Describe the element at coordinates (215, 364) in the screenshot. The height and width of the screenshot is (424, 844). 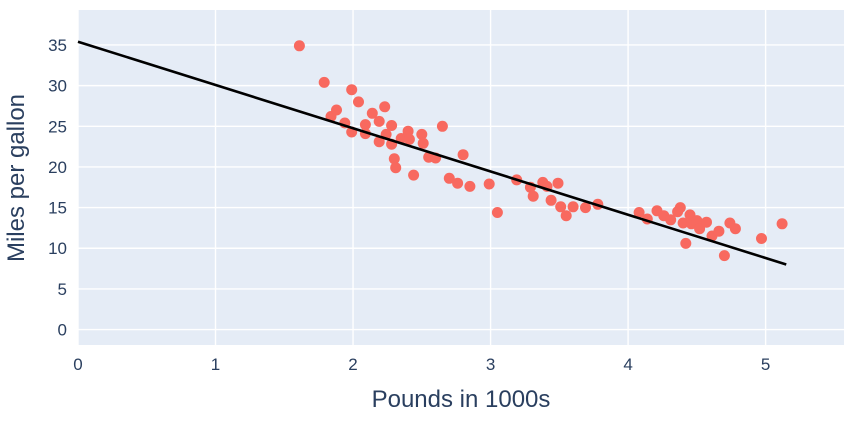
I see `x-tick-label: 1` at that location.